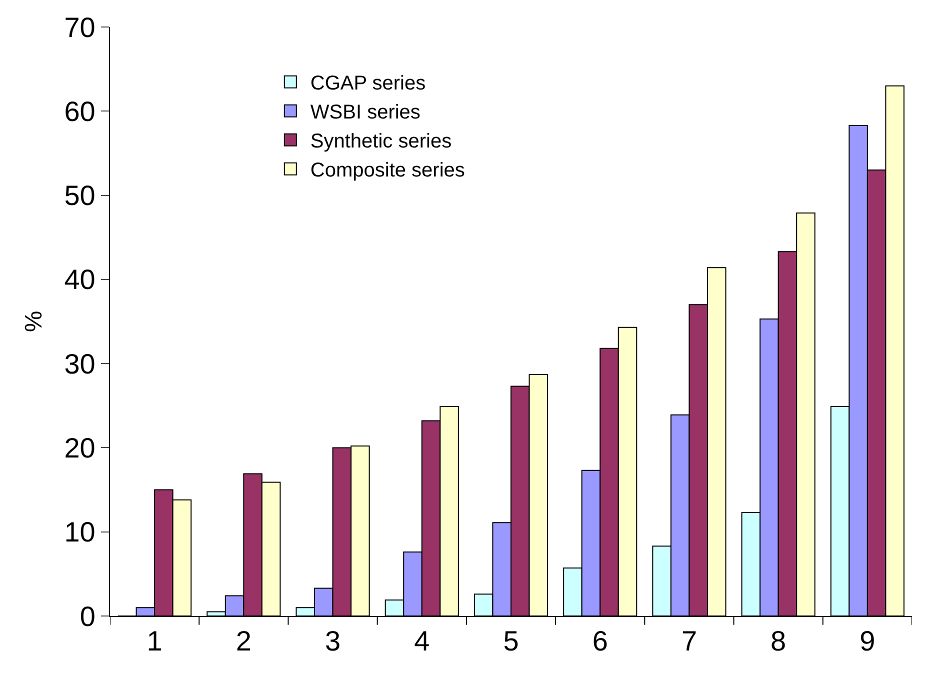 The height and width of the screenshot is (686, 932). I want to click on y-axis-title: %, so click(34, 321).